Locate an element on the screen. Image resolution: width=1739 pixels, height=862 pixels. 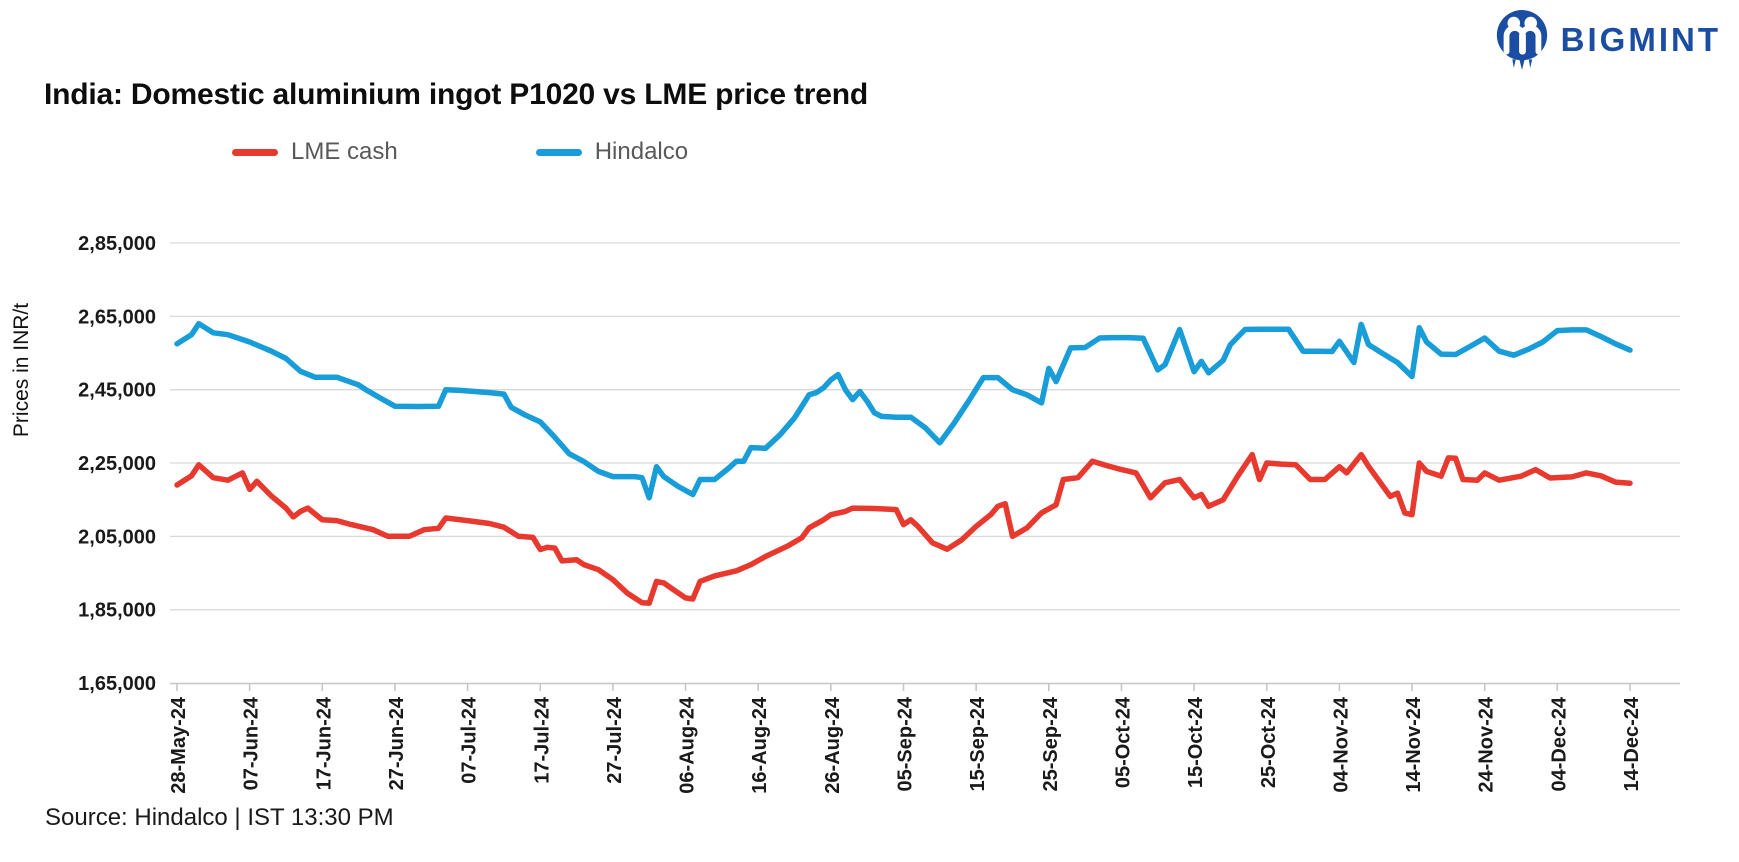
x-axis-tick-label: 27-Jun-24 is located at coordinates (397, 743).